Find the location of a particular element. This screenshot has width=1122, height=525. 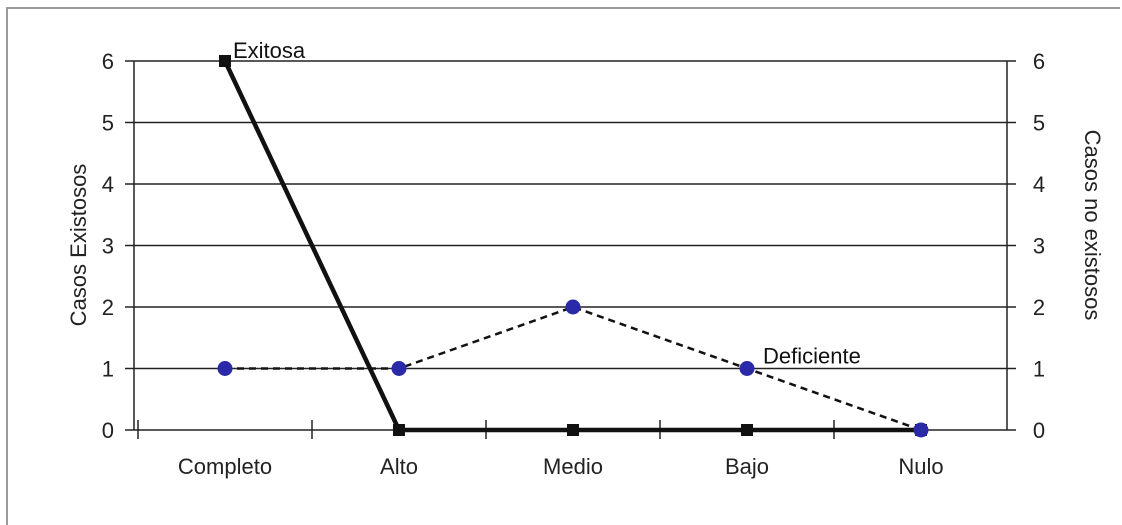

left-axis-title: Casos Existosos is located at coordinates (78, 245).